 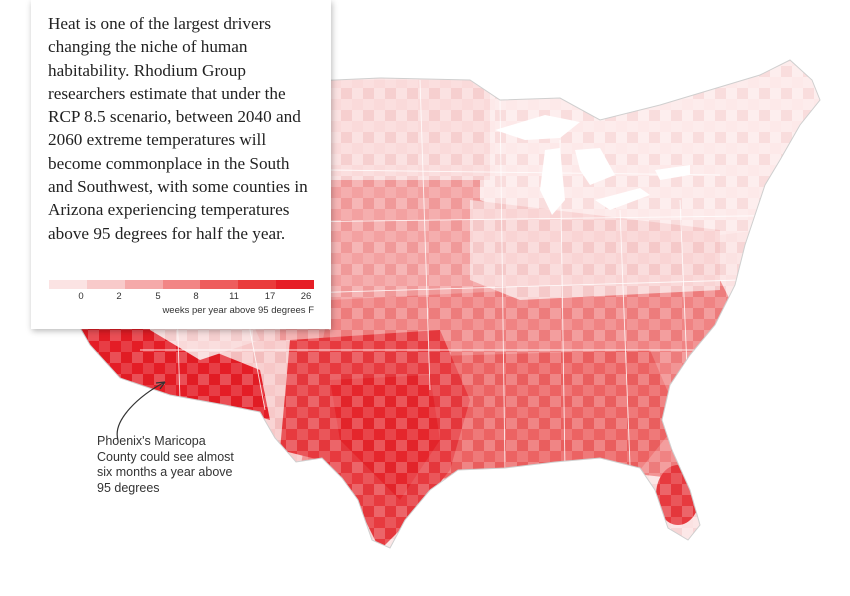 I want to click on legend-caption: weeks per year above 95 degrees F, so click(x=238, y=310).